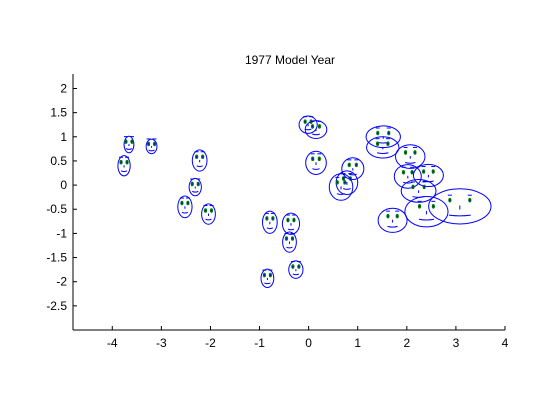 This screenshot has height=420, width=560. What do you see at coordinates (210, 343) in the screenshot?
I see `x-tick-label: -2` at bounding box center [210, 343].